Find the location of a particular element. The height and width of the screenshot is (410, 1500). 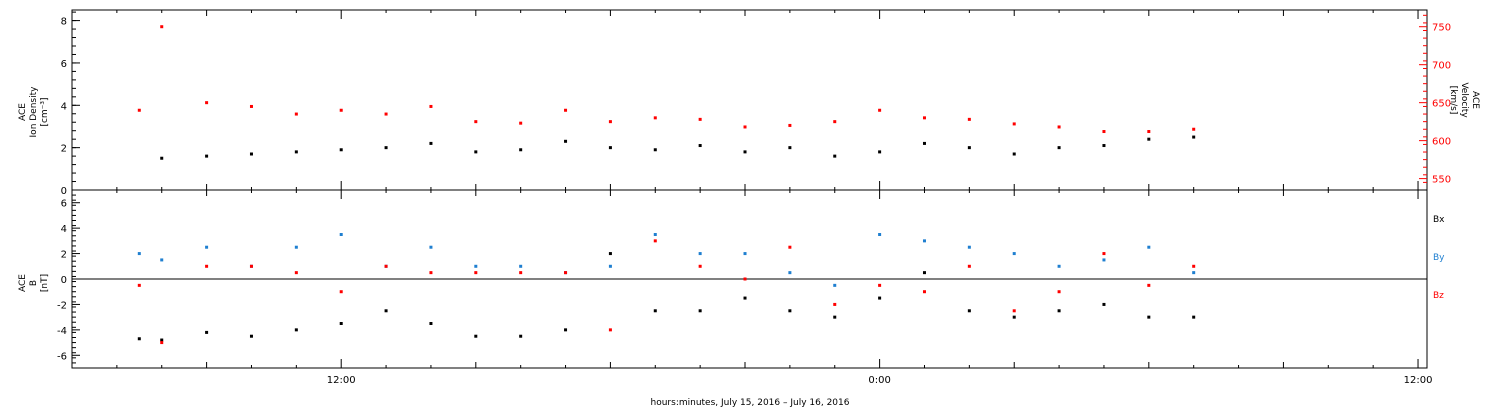

bottom-left-tick-label: 4 is located at coordinates (64, 229).